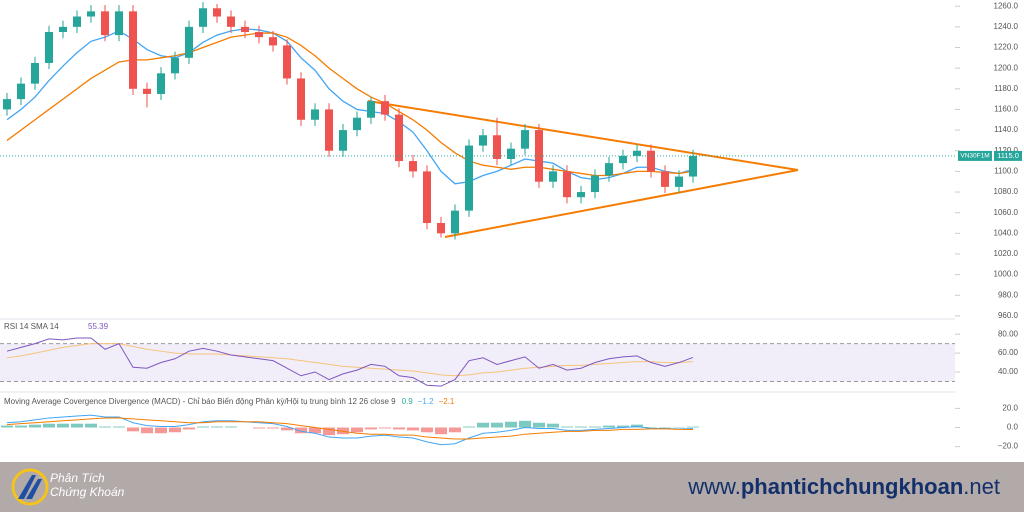 The image size is (1024, 512). I want to click on brand-line: Chứng Khoán, so click(87, 492).